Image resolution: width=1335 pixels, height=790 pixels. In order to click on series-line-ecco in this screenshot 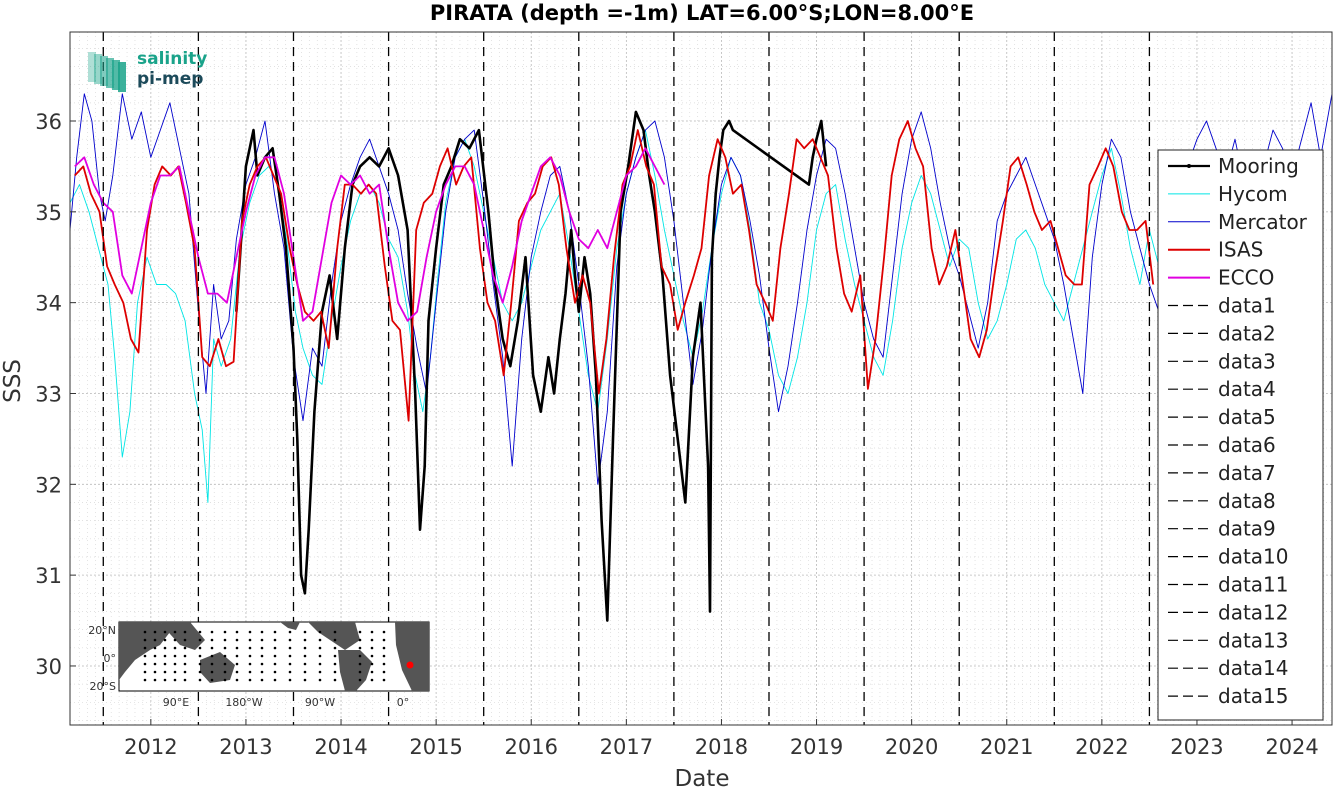, I will do `click(370, 234)`.